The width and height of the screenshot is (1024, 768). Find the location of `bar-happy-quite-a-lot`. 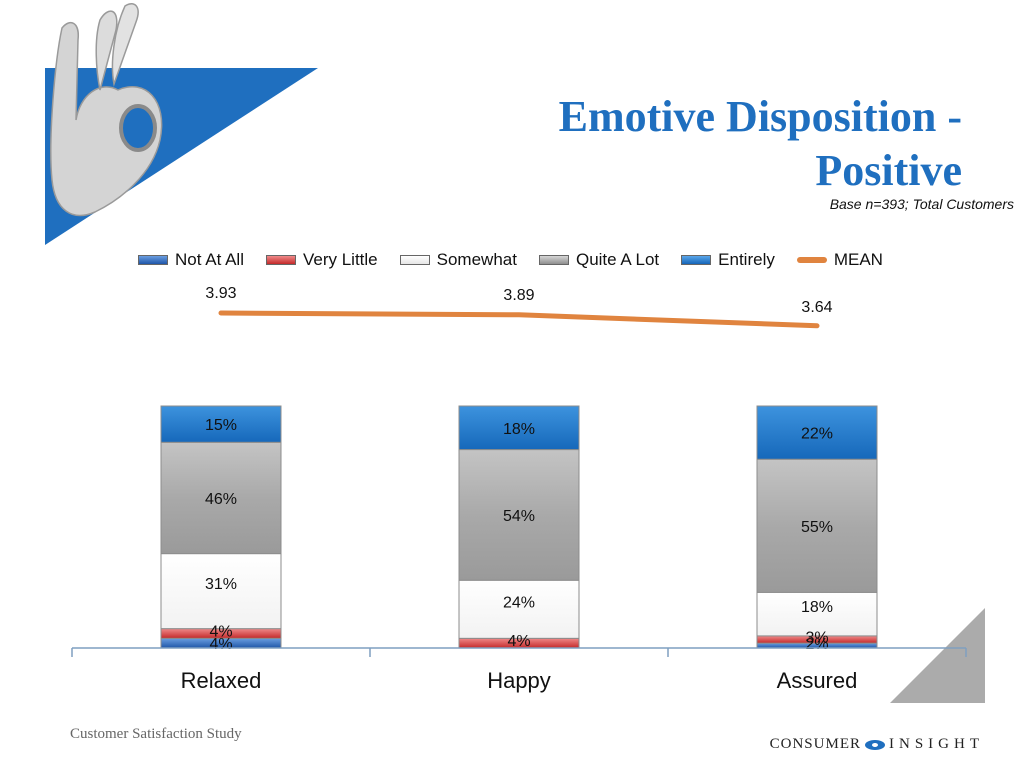

bar-happy-quite-a-lot is located at coordinates (519, 515).